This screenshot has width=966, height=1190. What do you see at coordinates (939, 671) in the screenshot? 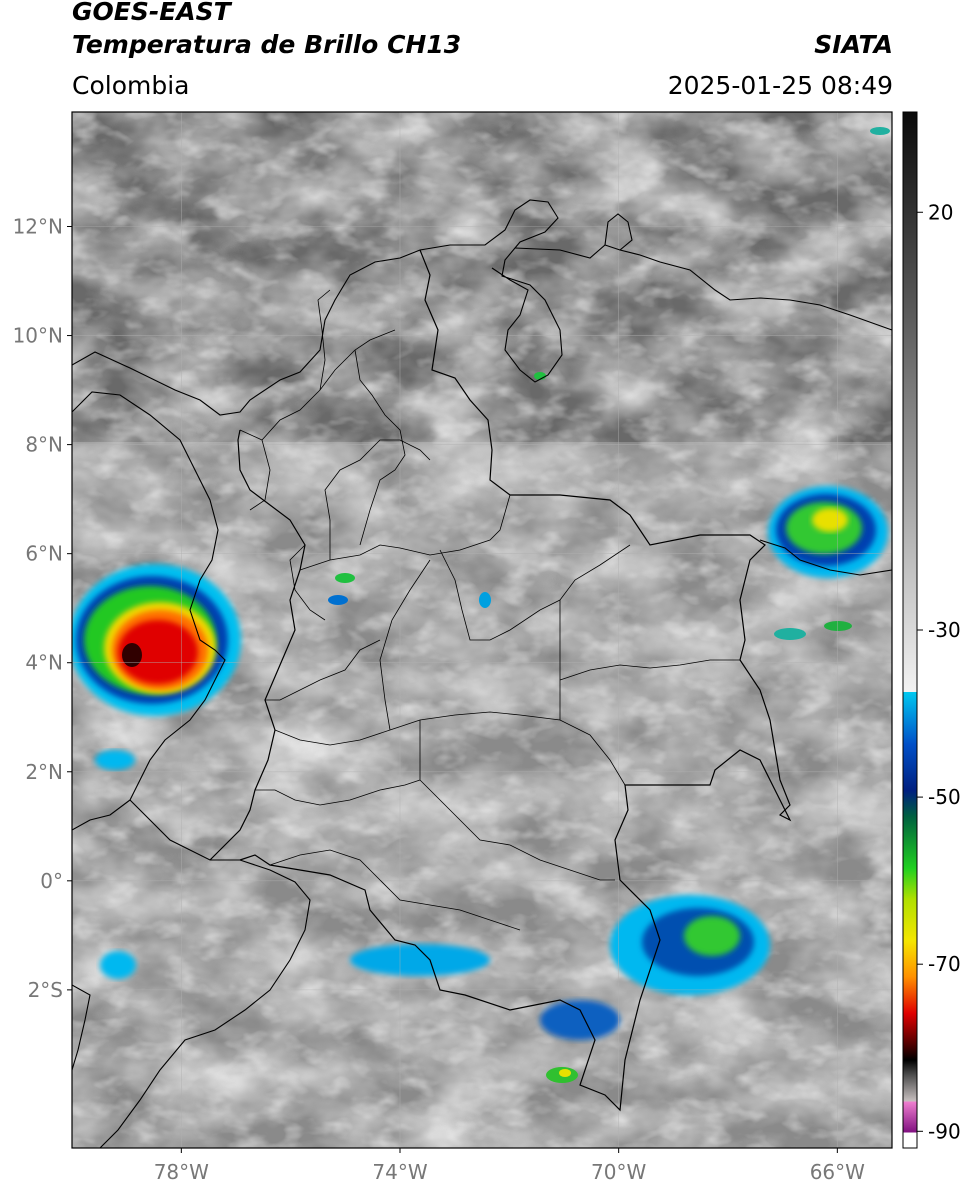
I see `colorbar-axis: 20 -30 -50 -70 -90` at bounding box center [939, 671].